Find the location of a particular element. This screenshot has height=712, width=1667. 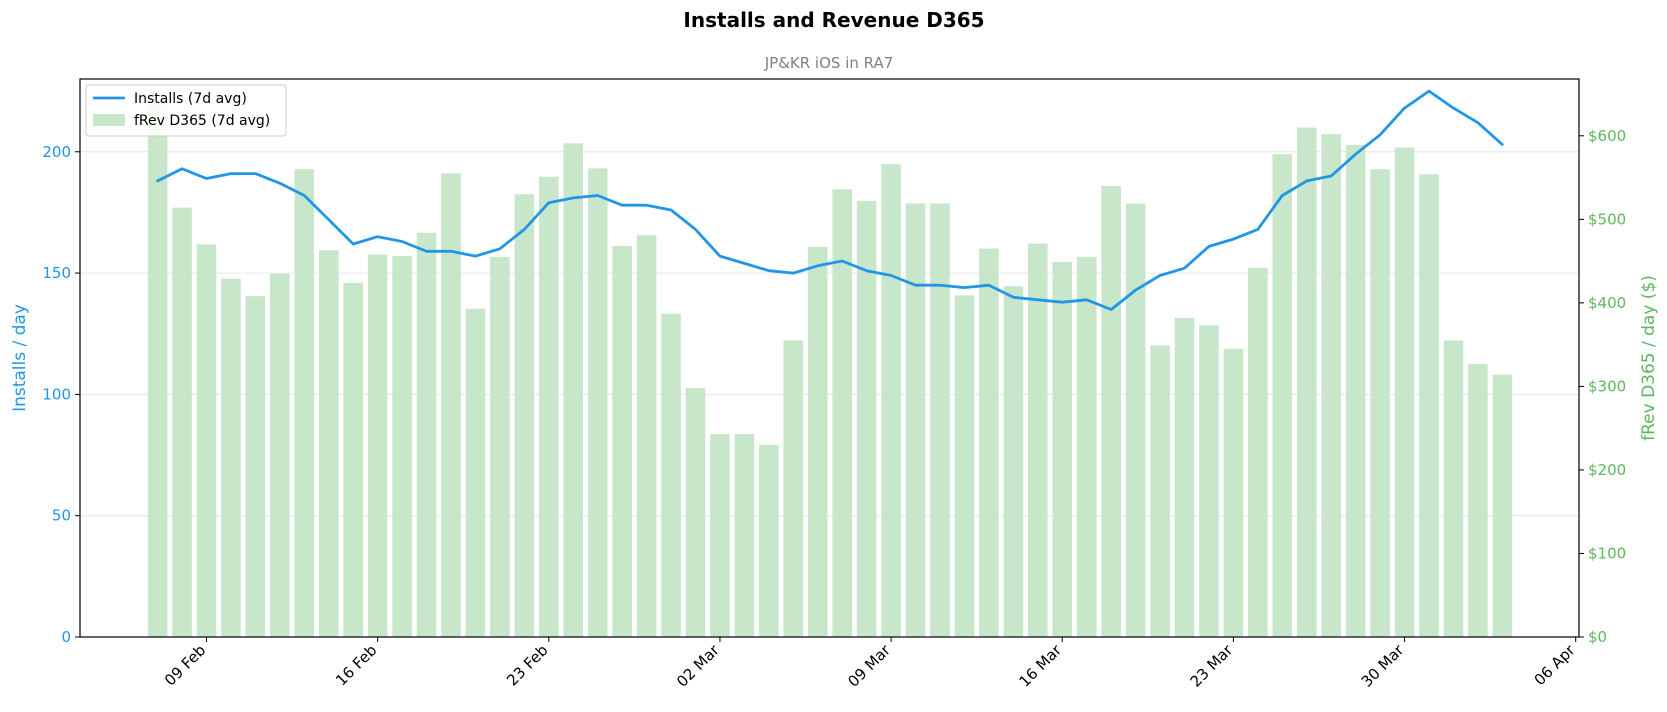

x-tick-label: 02 Mar is located at coordinates (698, 666).